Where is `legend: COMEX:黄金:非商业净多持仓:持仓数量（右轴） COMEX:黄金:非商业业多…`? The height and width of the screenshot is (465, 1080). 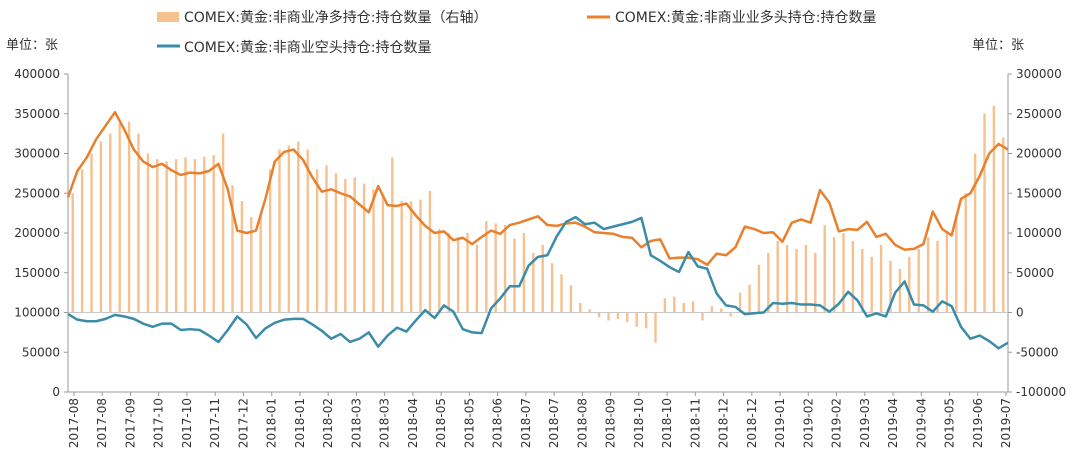
legend: COMEX:黄金:非商业净多持仓:持仓数量（右轴） COMEX:黄金:非商业业多… is located at coordinates (516, 32).